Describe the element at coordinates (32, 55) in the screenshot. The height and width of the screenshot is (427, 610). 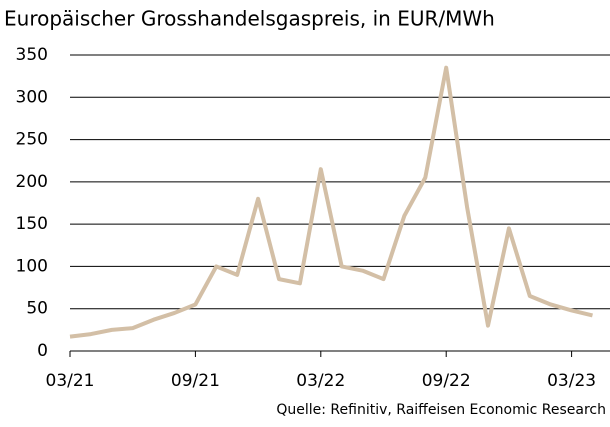
I see `y-tick-label: 350` at that location.